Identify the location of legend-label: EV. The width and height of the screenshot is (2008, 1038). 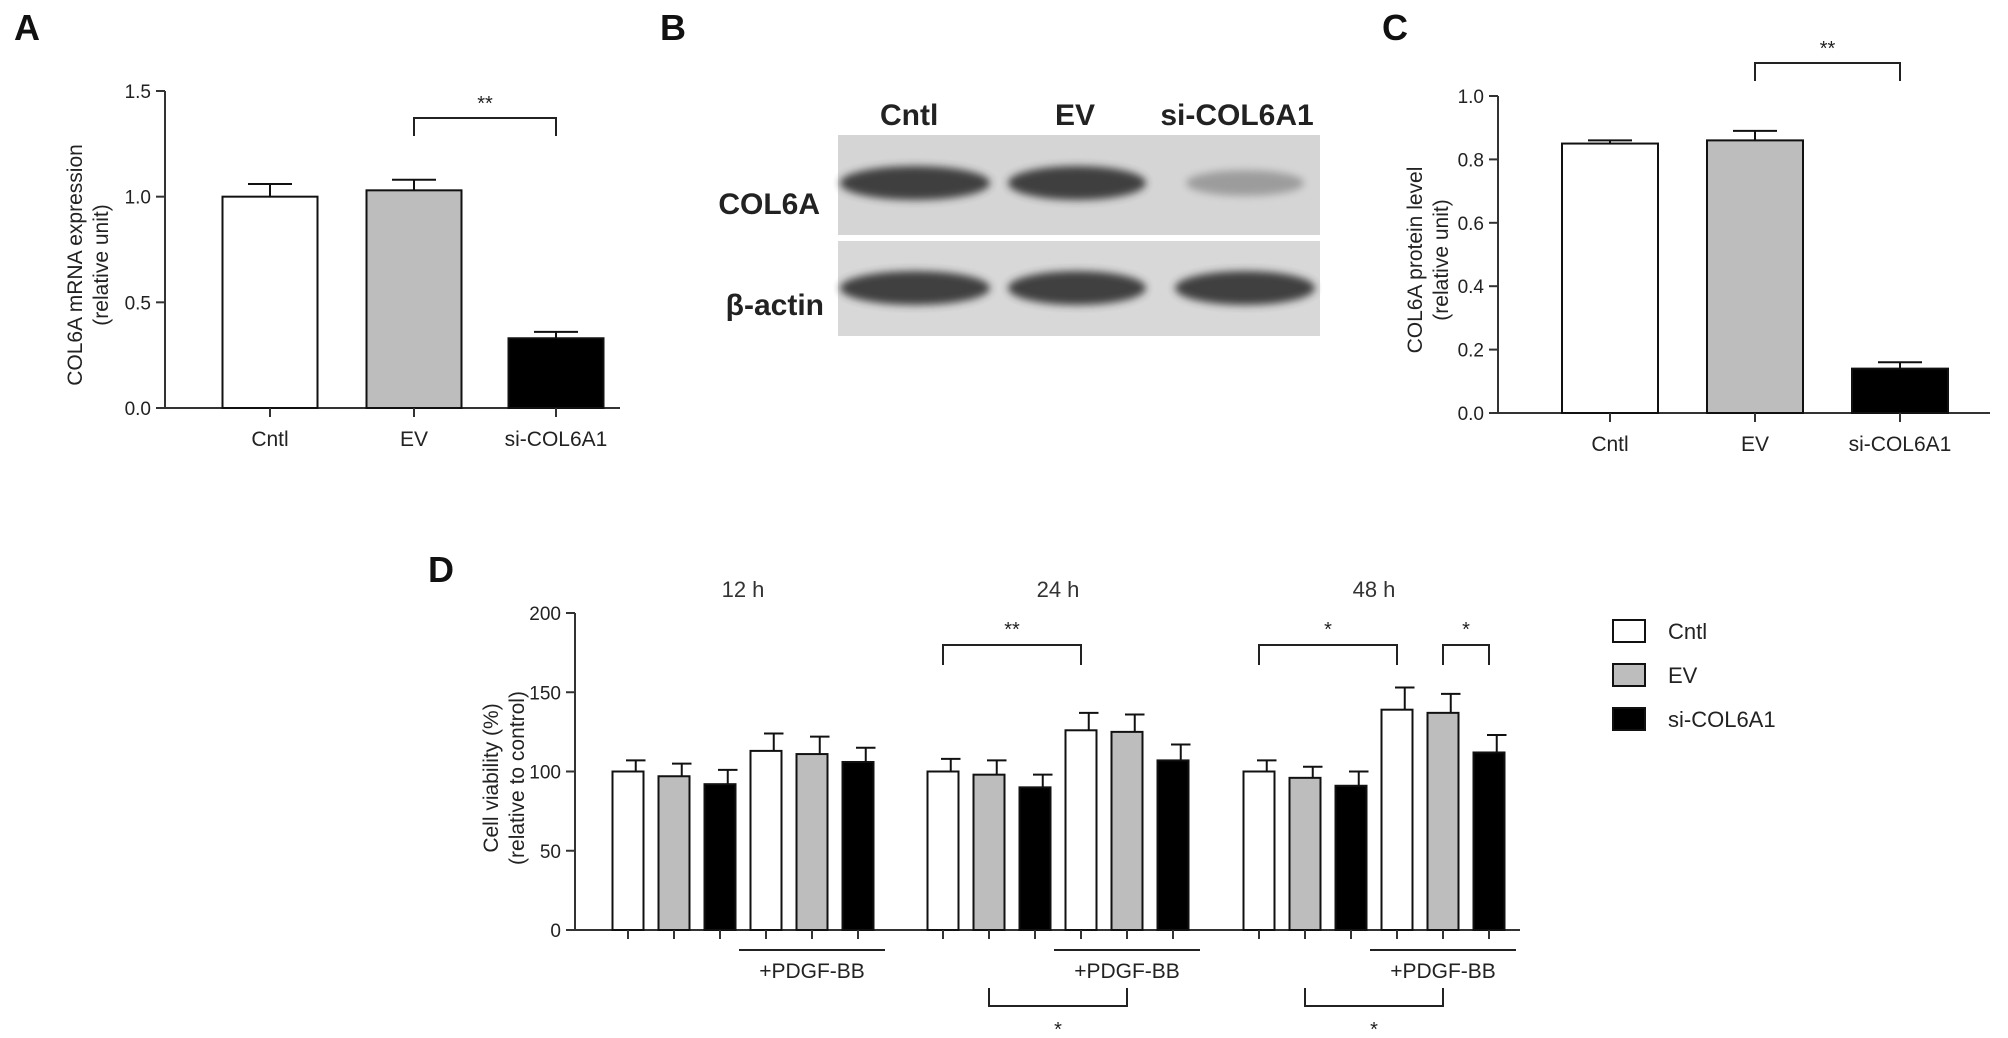
(1683, 675).